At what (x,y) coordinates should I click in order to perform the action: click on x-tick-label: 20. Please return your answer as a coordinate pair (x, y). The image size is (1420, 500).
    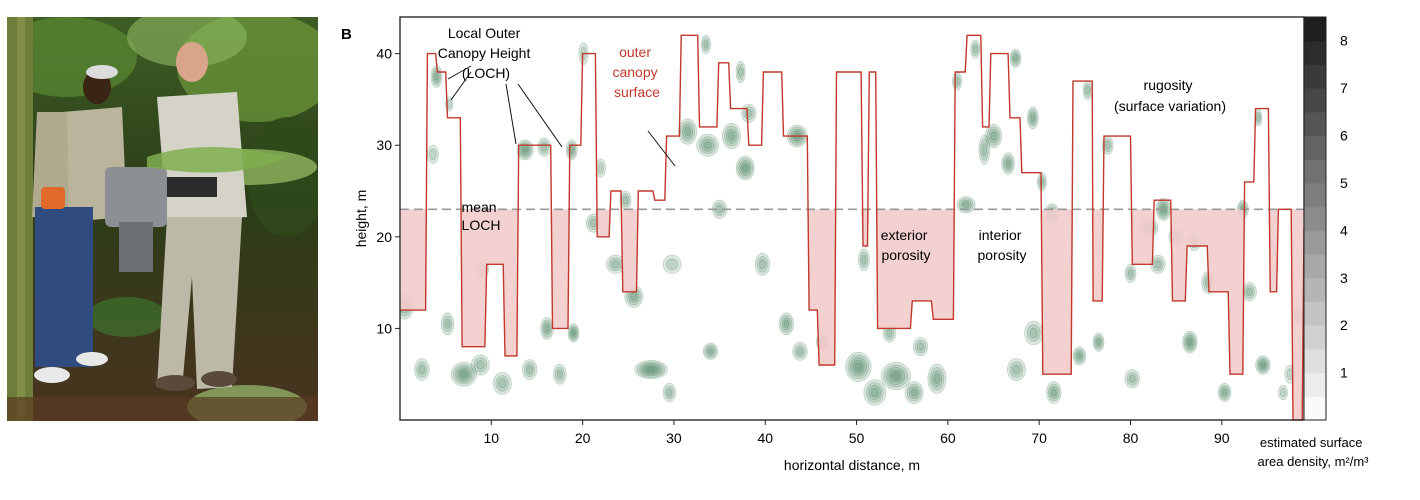
    Looking at the image, I should click on (583, 438).